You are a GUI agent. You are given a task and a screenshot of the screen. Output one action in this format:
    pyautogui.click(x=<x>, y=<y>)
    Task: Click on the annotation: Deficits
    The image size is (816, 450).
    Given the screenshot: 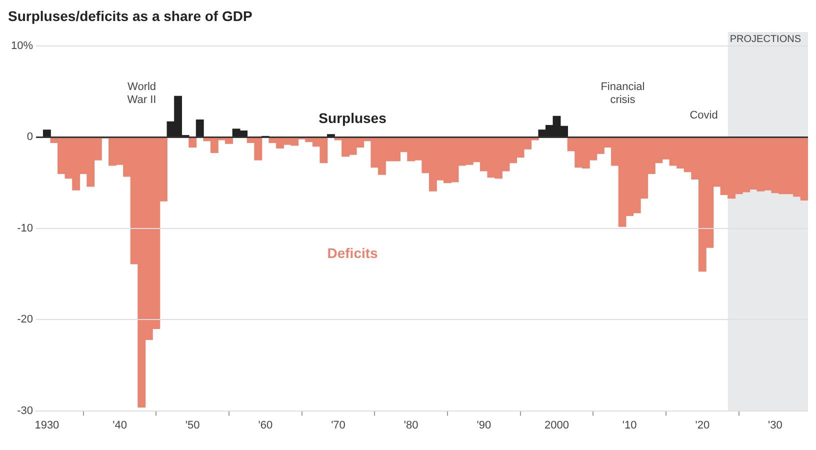 What is the action you would take?
    pyautogui.click(x=352, y=252)
    